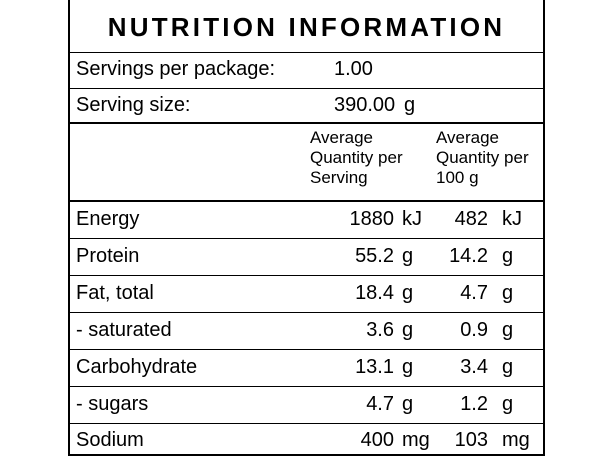  What do you see at coordinates (516, 440) in the screenshot?
I see `per-100g-unit: mg` at bounding box center [516, 440].